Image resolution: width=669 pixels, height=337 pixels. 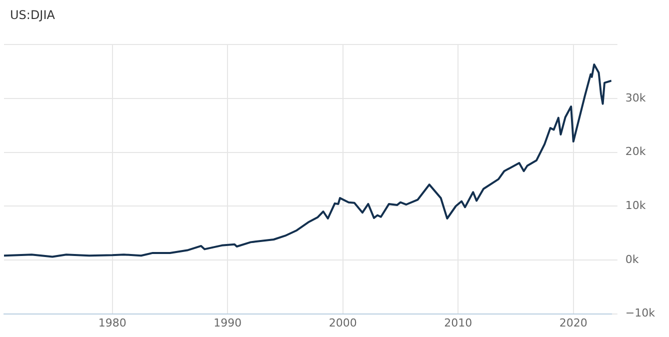 What do you see at coordinates (640, 313) in the screenshot?
I see `y-tick-label: −10k` at bounding box center [640, 313].